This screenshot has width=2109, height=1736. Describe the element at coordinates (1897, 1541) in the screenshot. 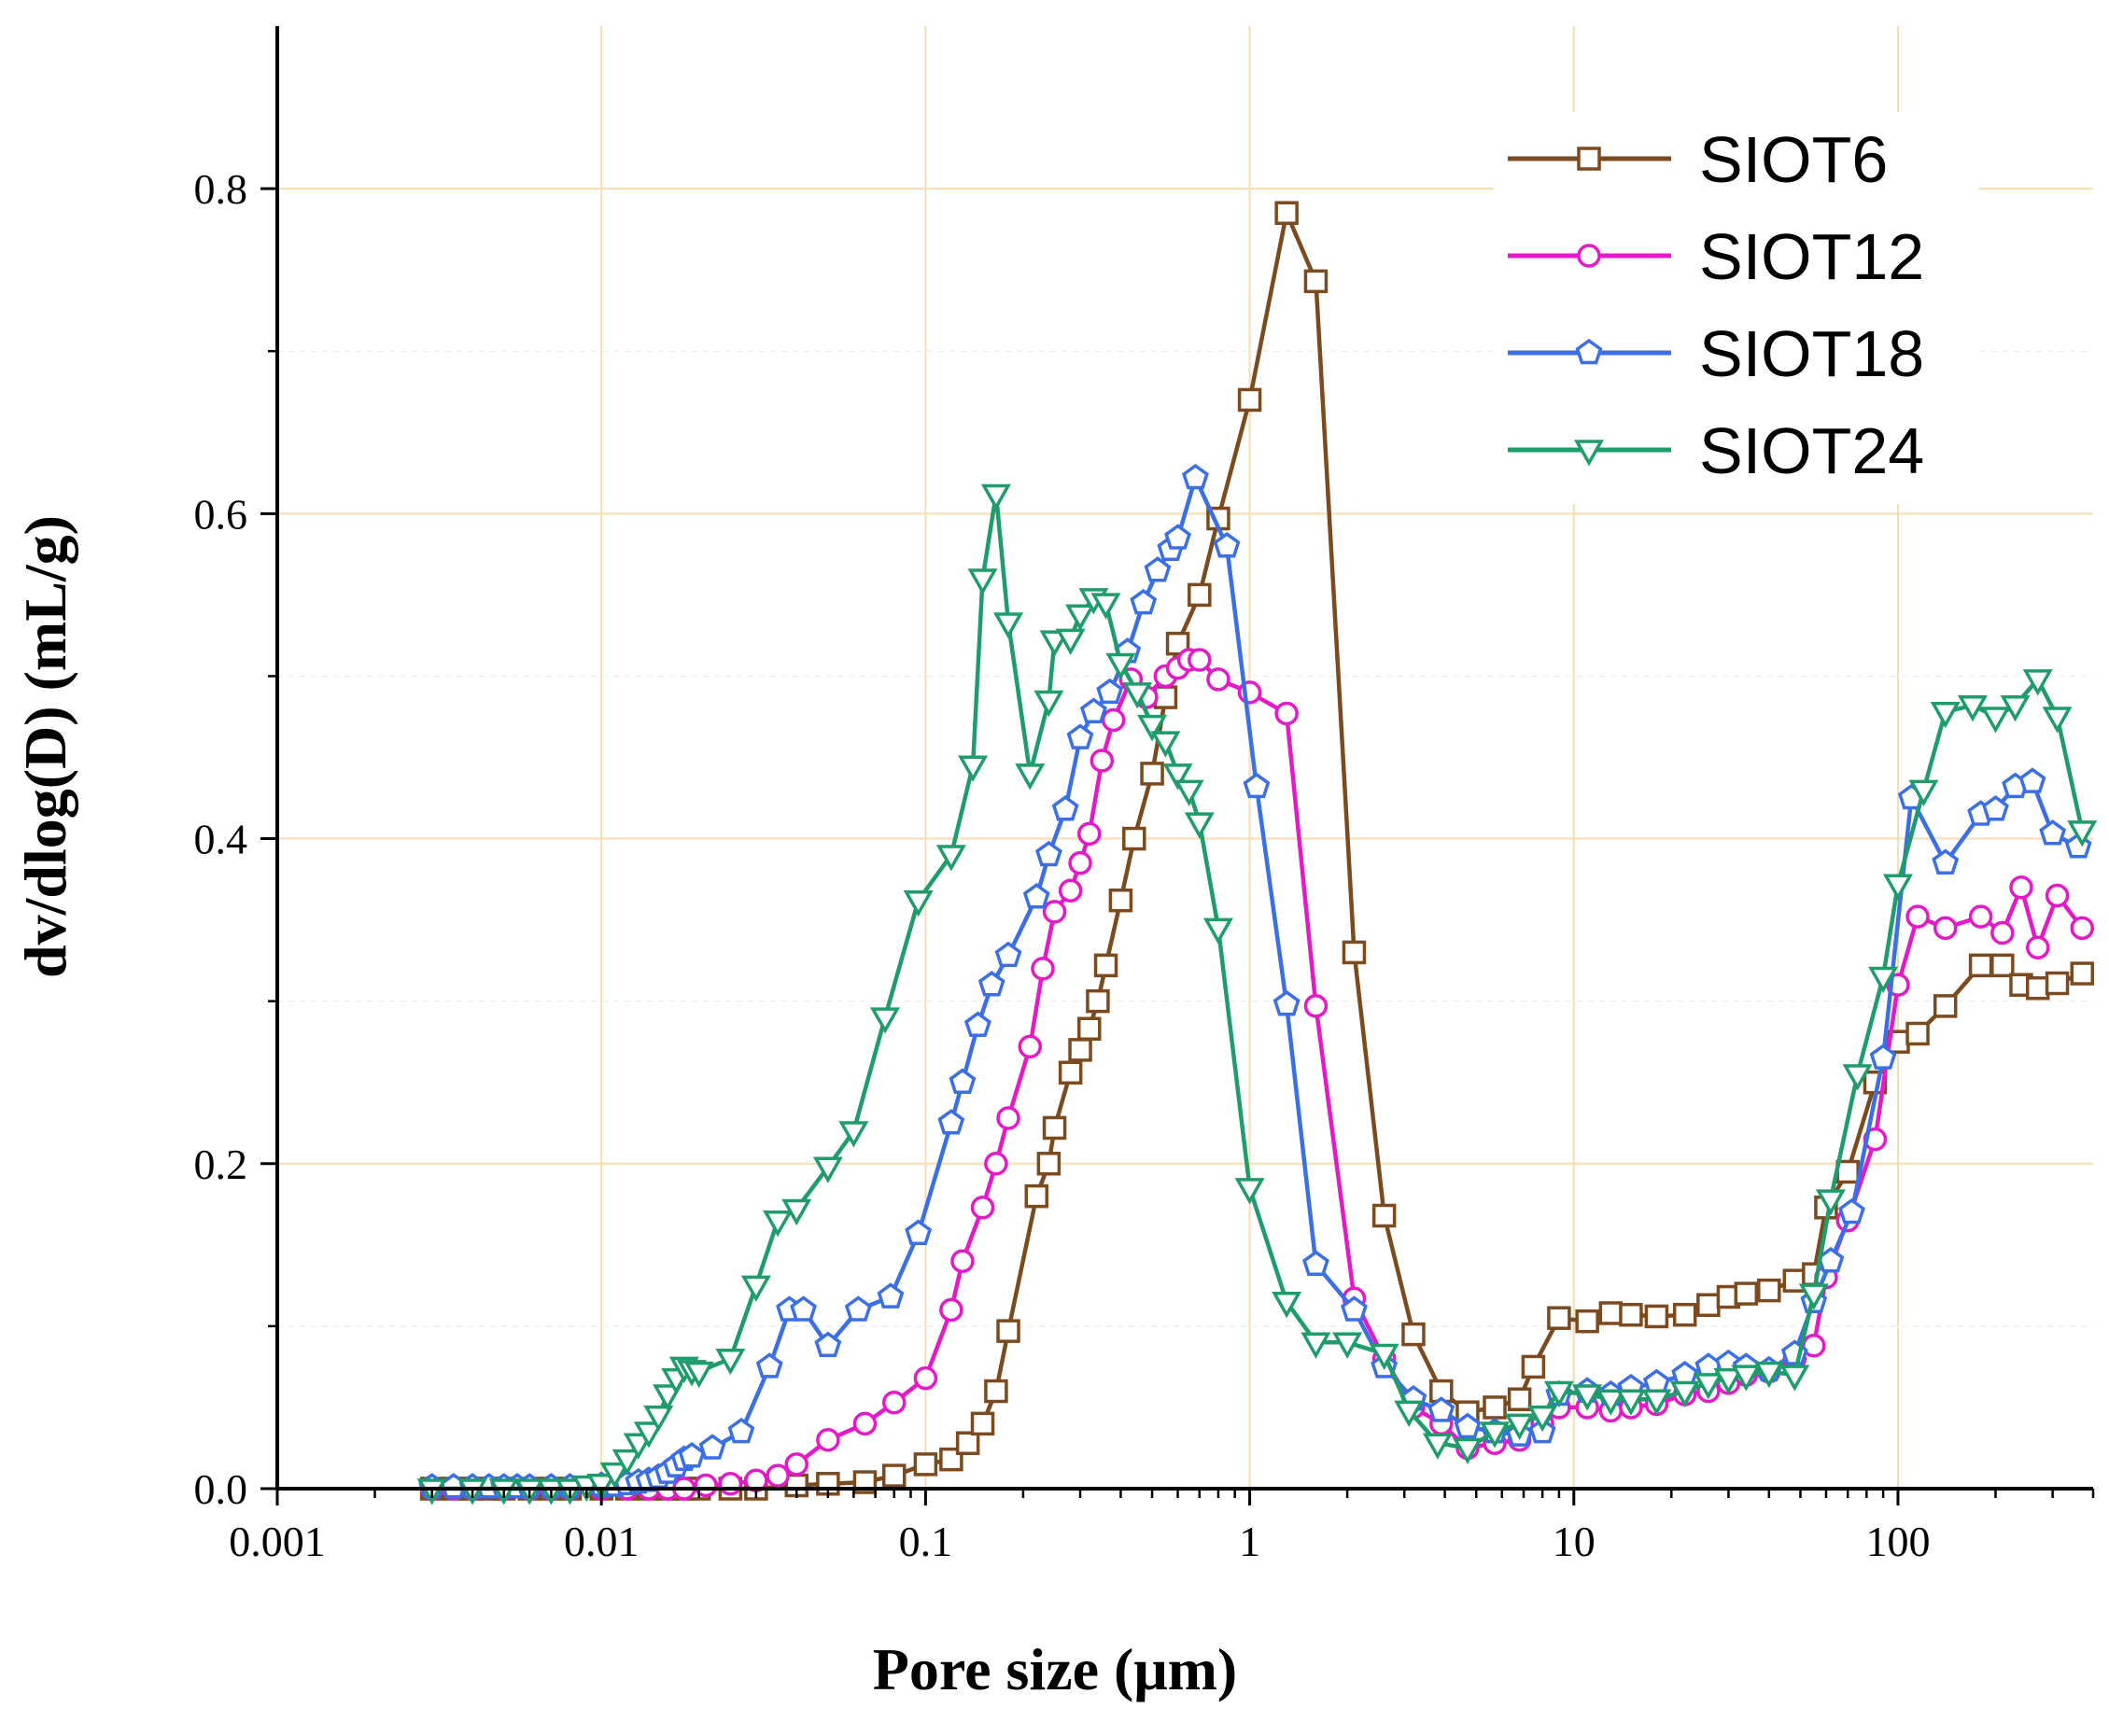

I see `x-tick-label: 100` at that location.